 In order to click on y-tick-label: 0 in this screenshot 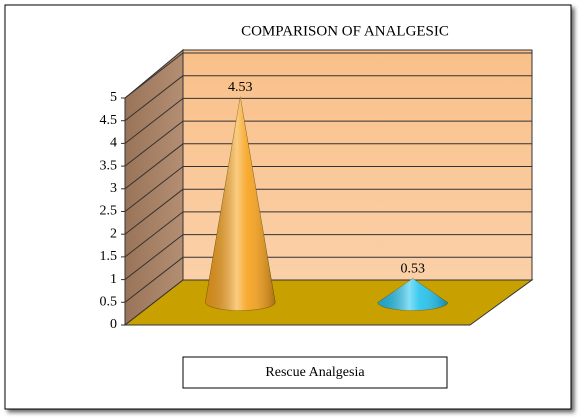, I will do `click(113, 324)`.